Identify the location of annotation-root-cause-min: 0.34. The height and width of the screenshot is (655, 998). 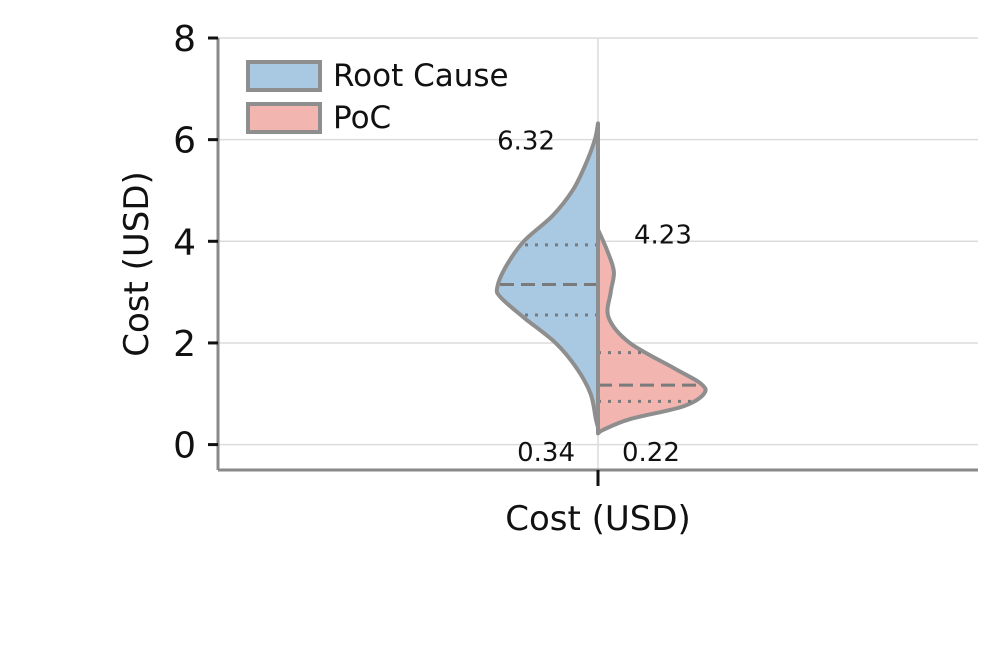
(546, 453).